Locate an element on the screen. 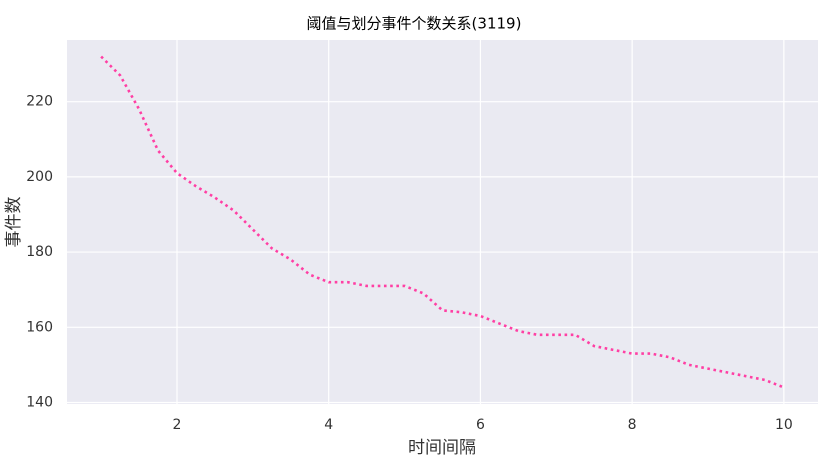 The image size is (828, 464). x-tick-label: 10 is located at coordinates (784, 425).